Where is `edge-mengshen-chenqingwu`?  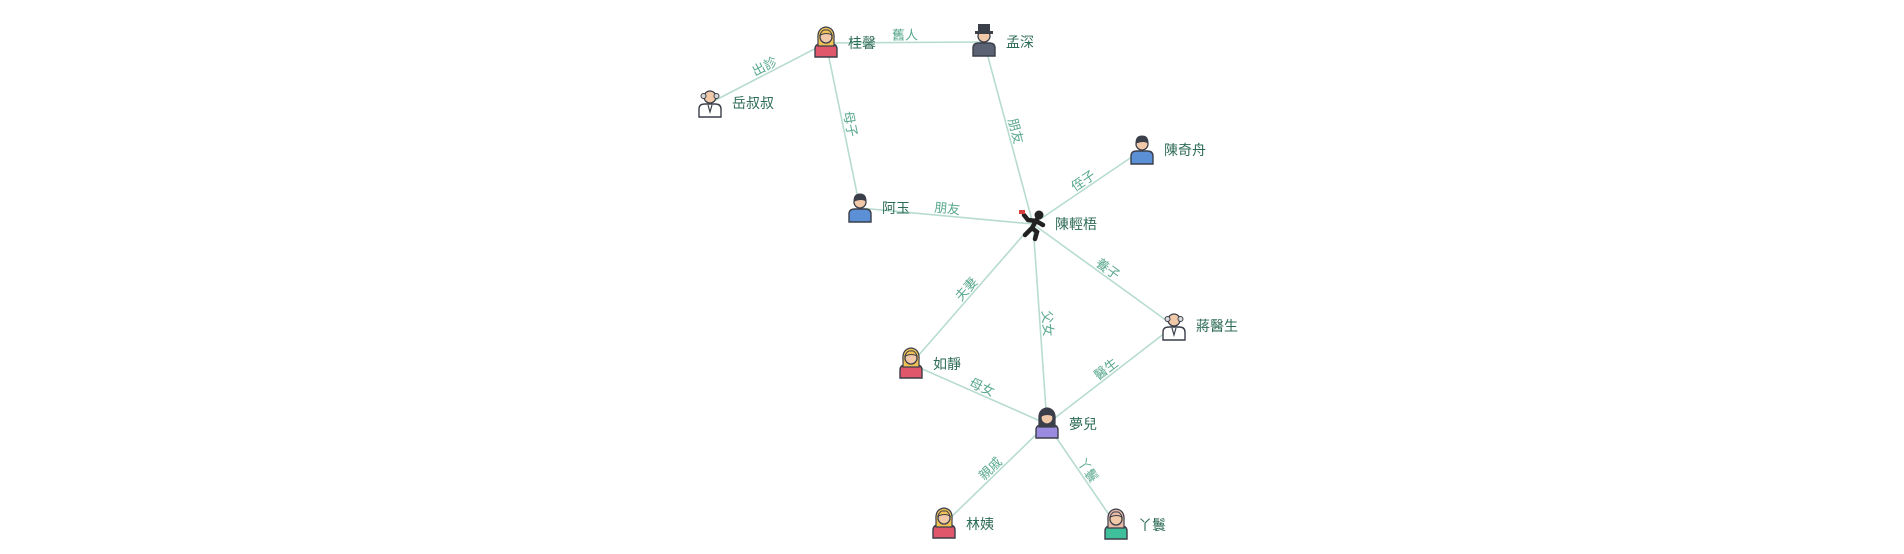 edge-mengshen-chenqingwu is located at coordinates (1008, 133).